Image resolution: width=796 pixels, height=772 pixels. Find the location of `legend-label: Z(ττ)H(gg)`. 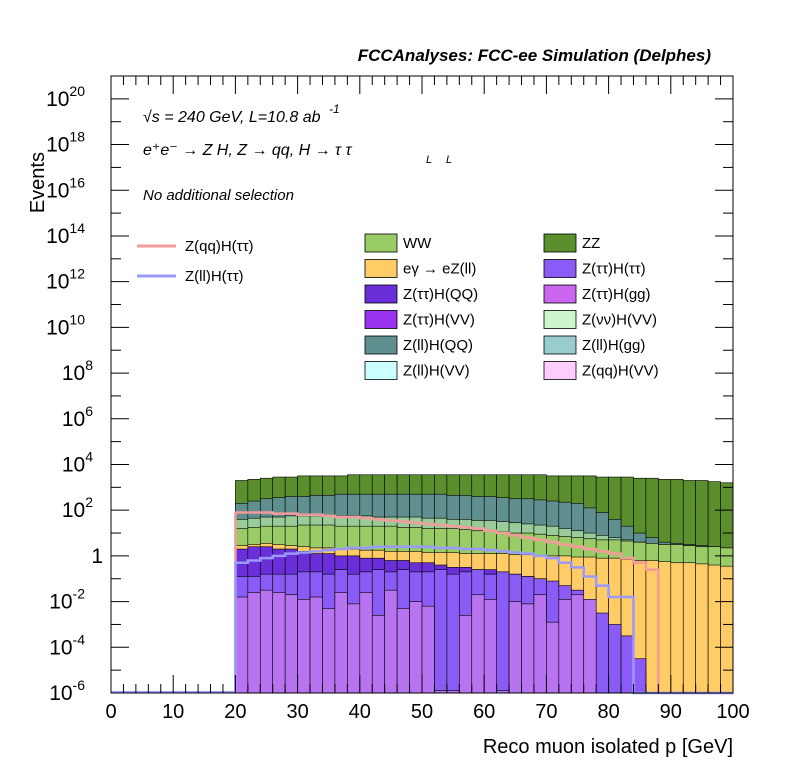

legend-label: Z(ττ)H(gg) is located at coordinates (616, 294).